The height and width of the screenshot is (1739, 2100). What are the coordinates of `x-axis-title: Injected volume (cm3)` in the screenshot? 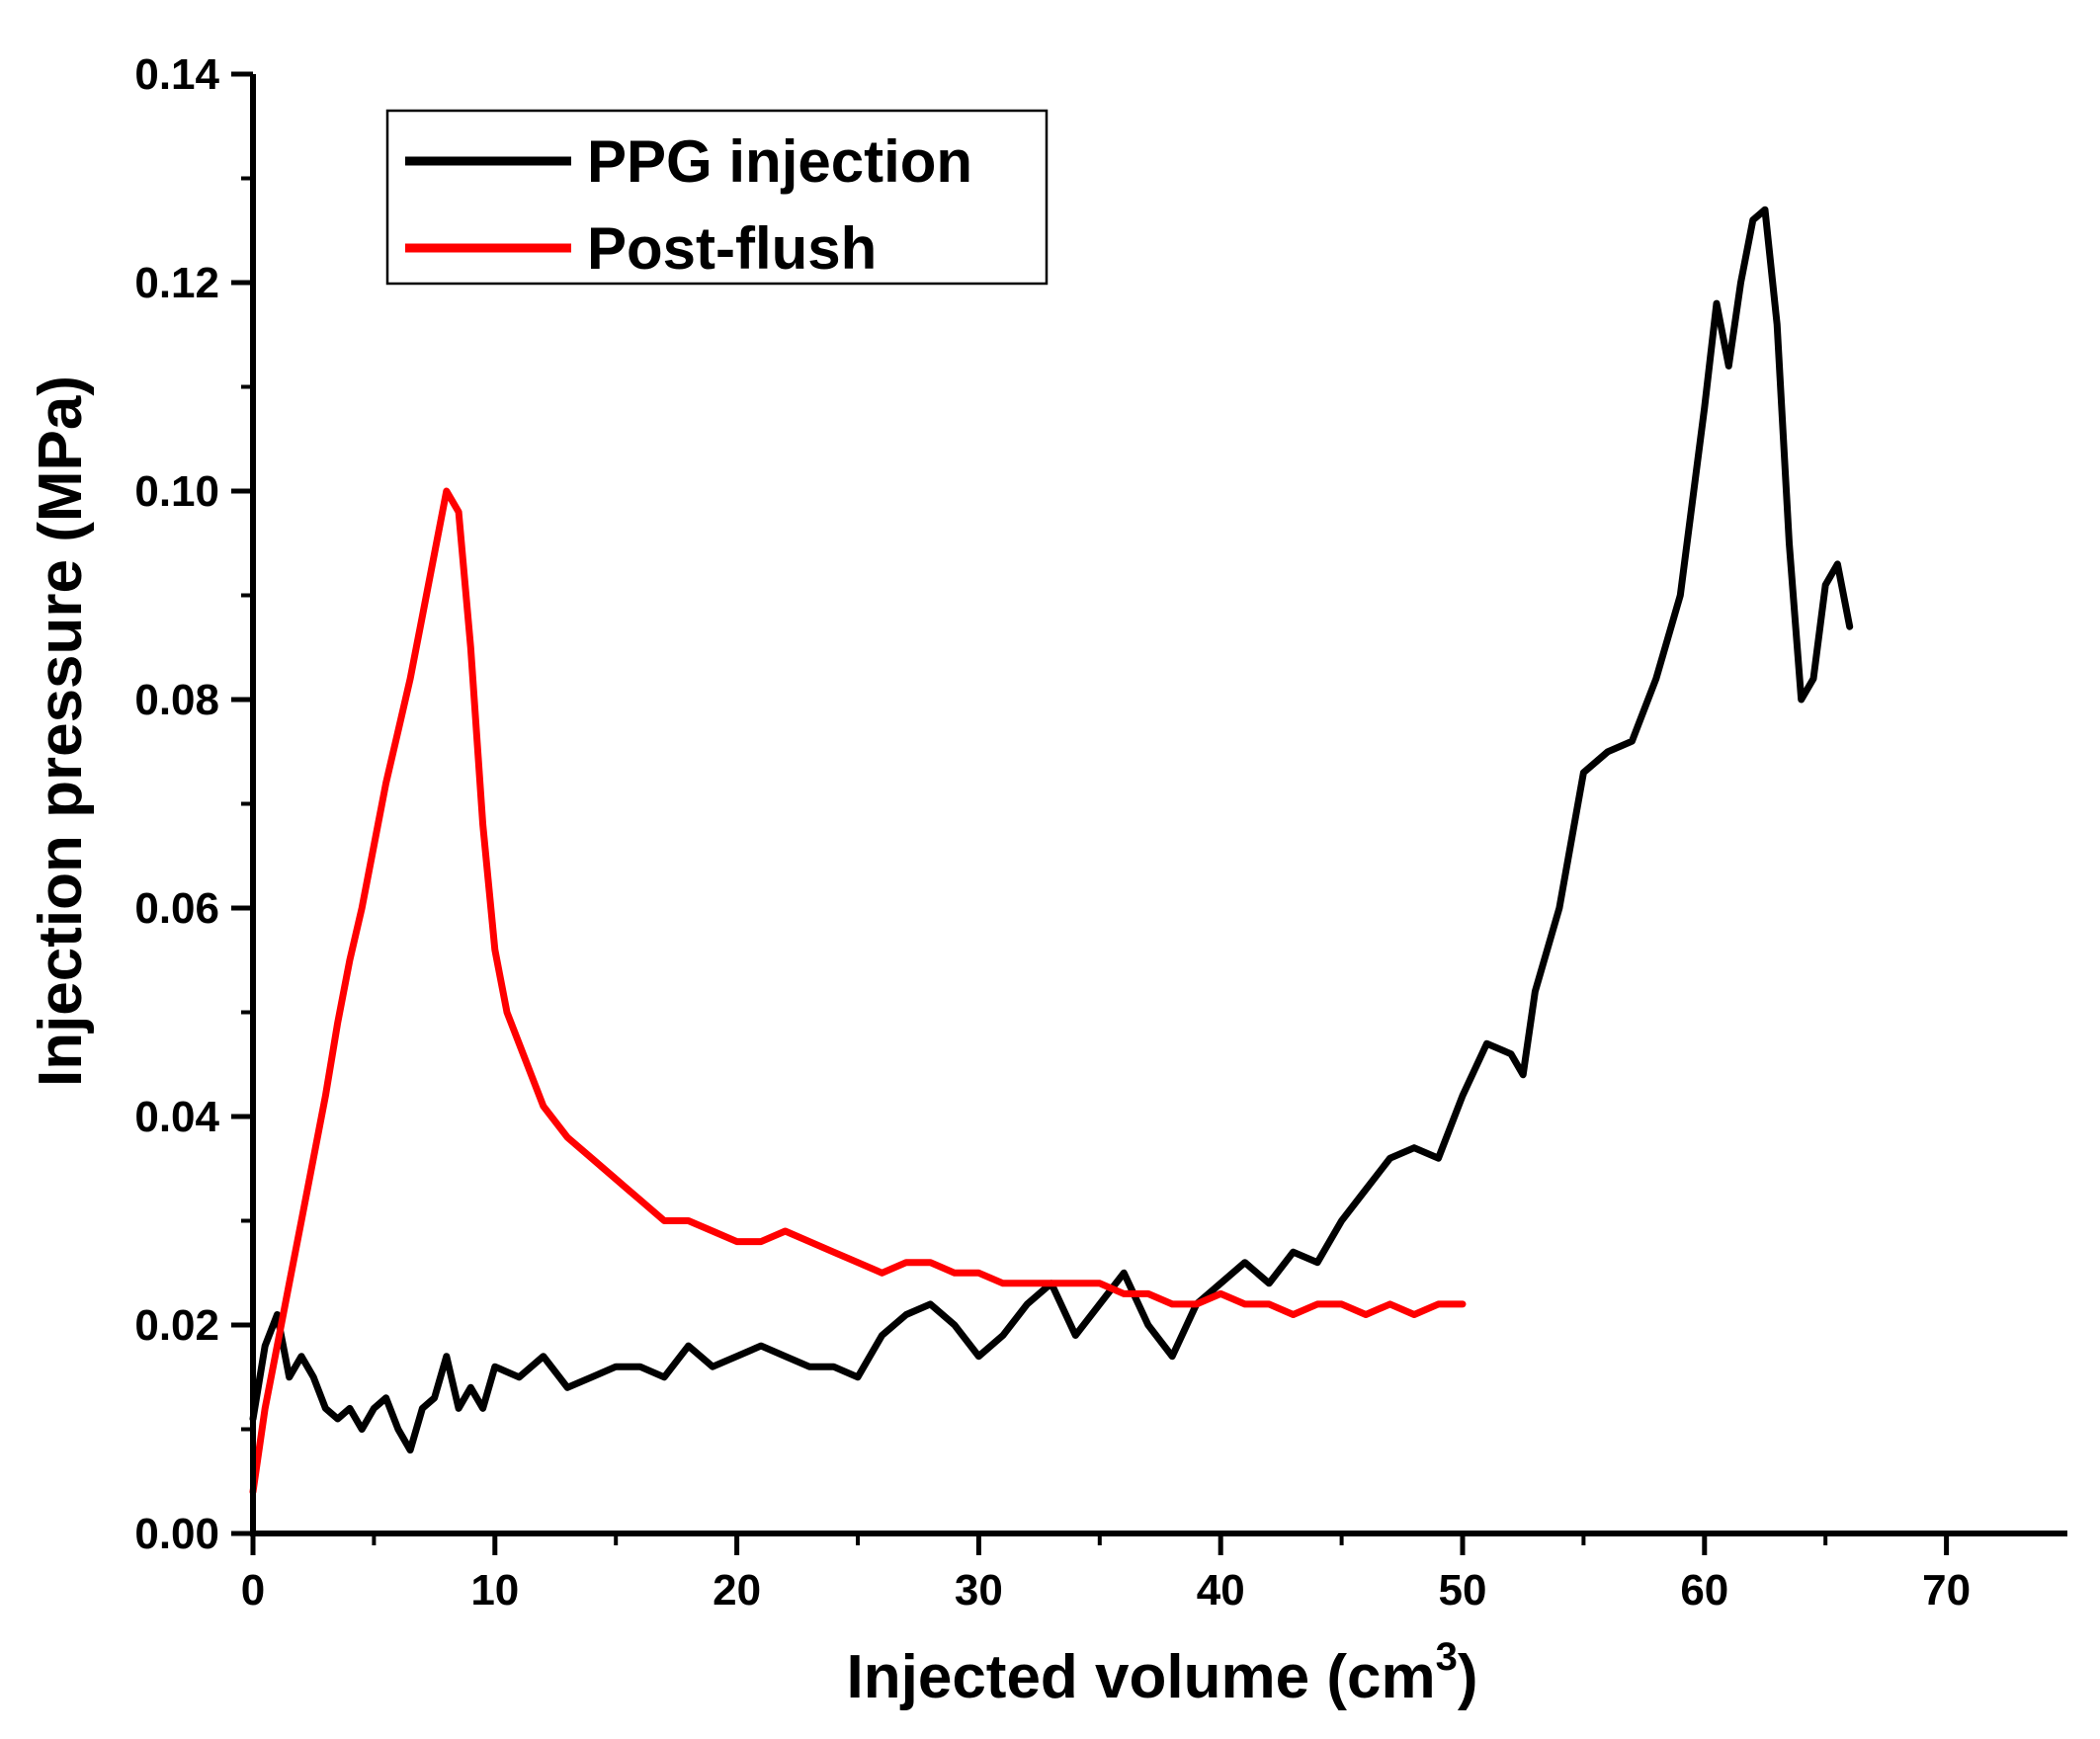 It's located at (1162, 1673).